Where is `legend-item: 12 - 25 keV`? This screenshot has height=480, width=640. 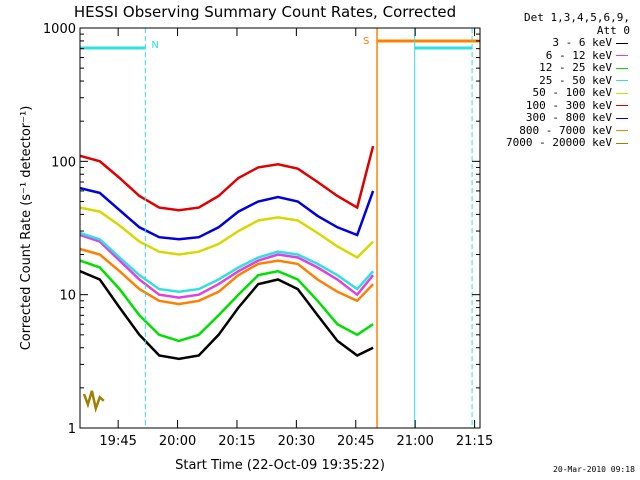
legend-item: 12 - 25 keV is located at coordinates (556, 68).